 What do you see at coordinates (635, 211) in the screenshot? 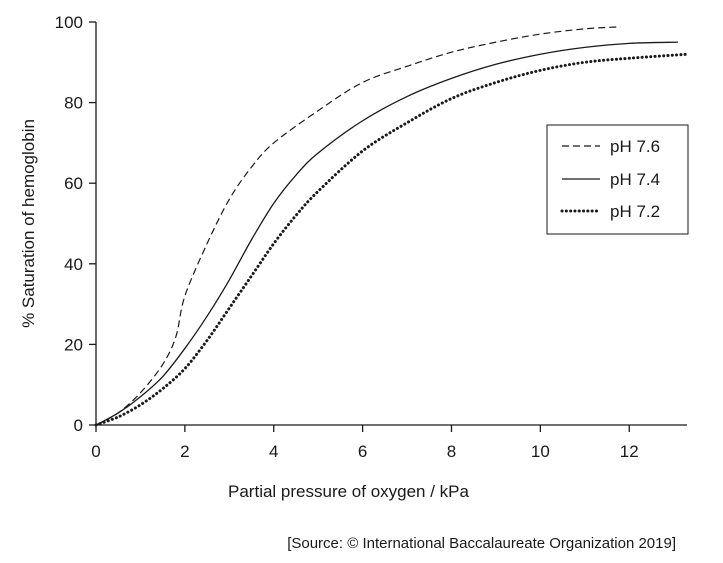
I see `legend-label-ph-7-2: pH 7.2` at bounding box center [635, 211].